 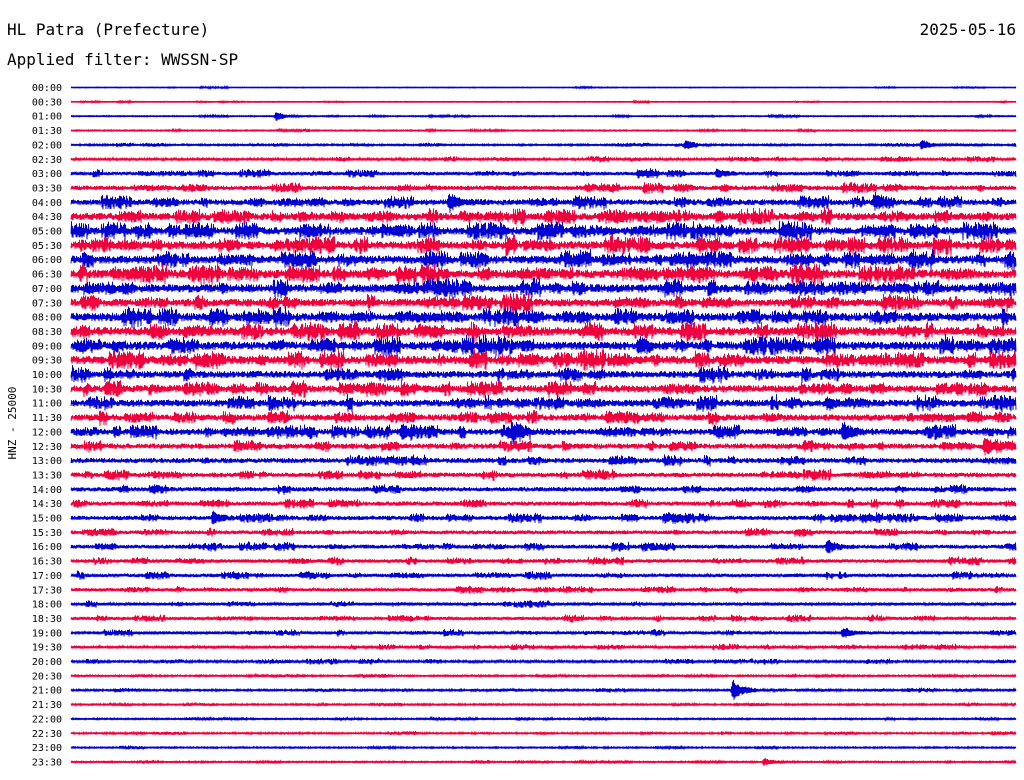 I want to click on row-time-label: 06:00, so click(x=47, y=260).